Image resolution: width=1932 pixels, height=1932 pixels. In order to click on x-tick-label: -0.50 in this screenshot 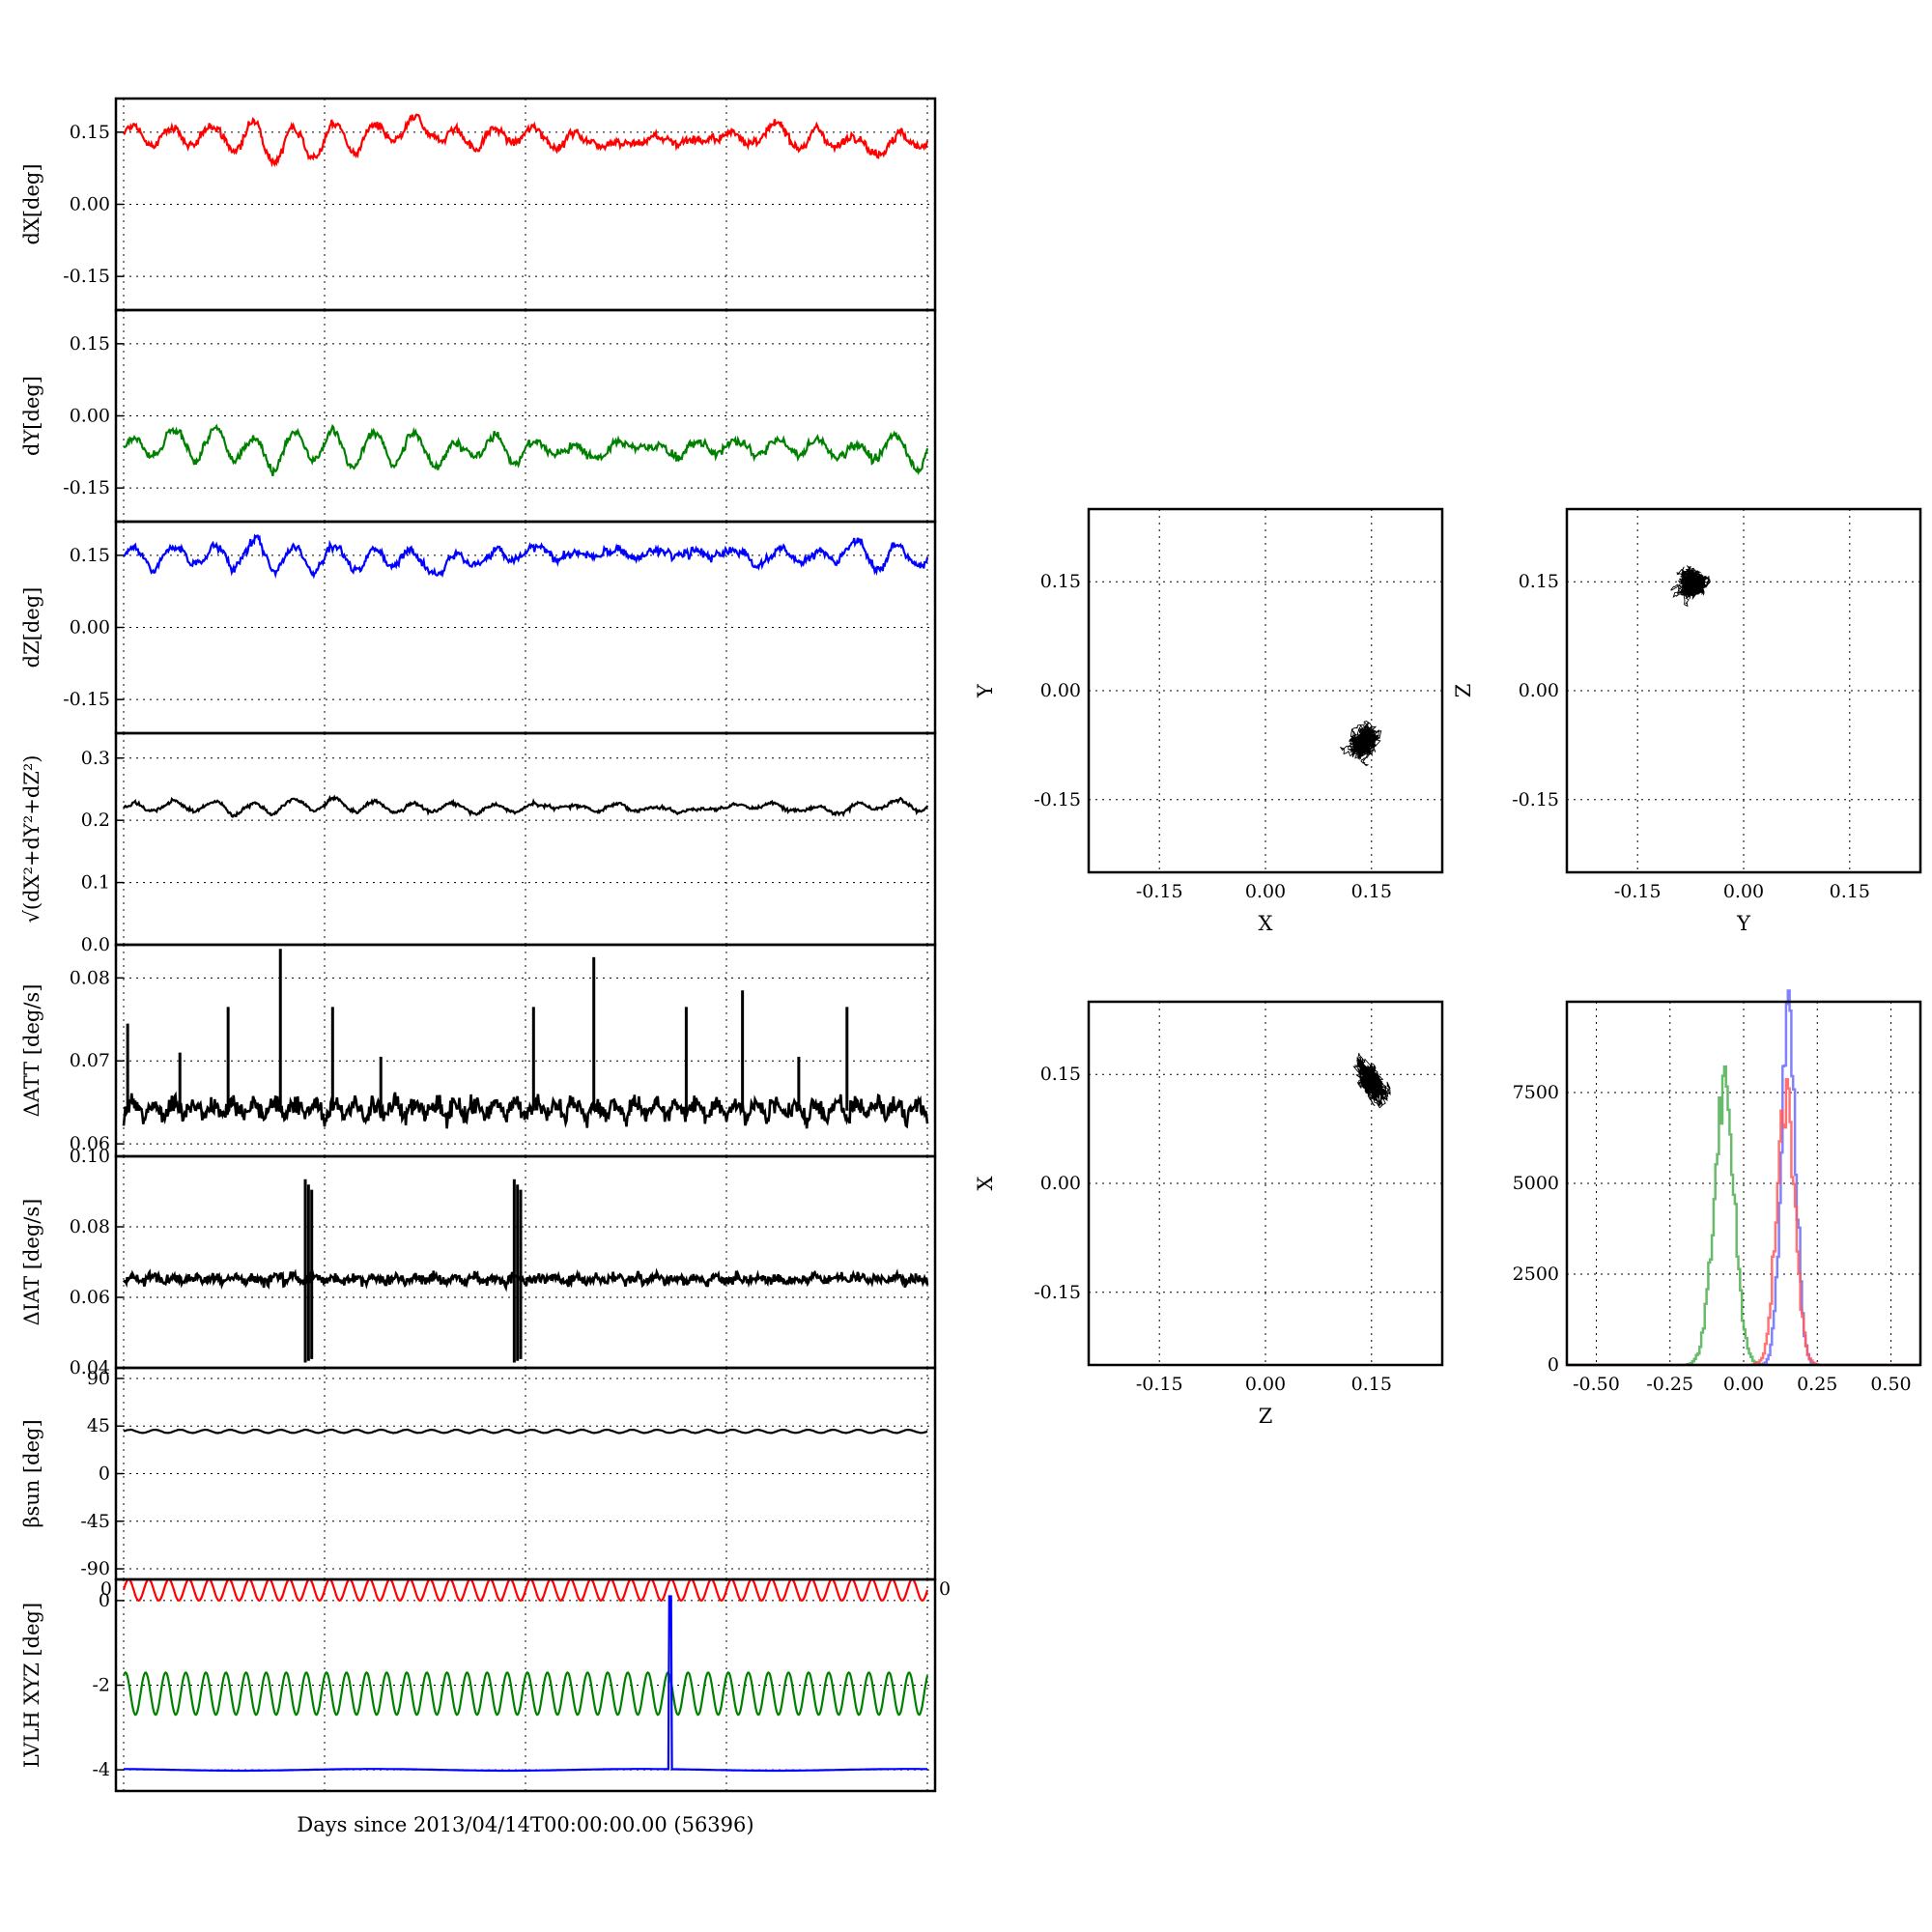, I will do `click(1596, 1384)`.